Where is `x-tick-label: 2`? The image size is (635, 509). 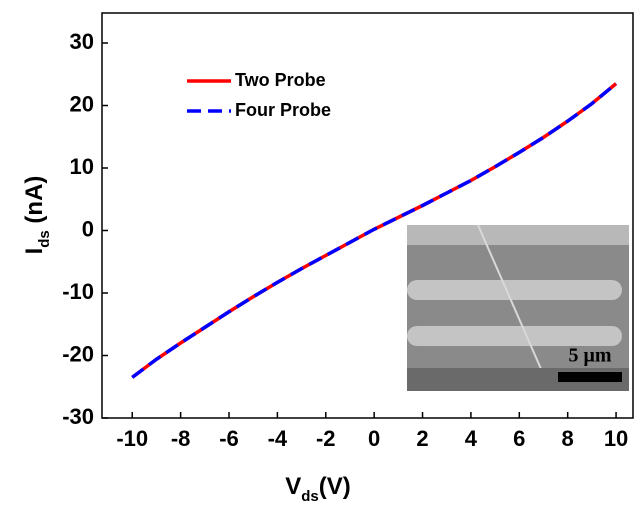 x-tick-label: 2 is located at coordinates (422, 438).